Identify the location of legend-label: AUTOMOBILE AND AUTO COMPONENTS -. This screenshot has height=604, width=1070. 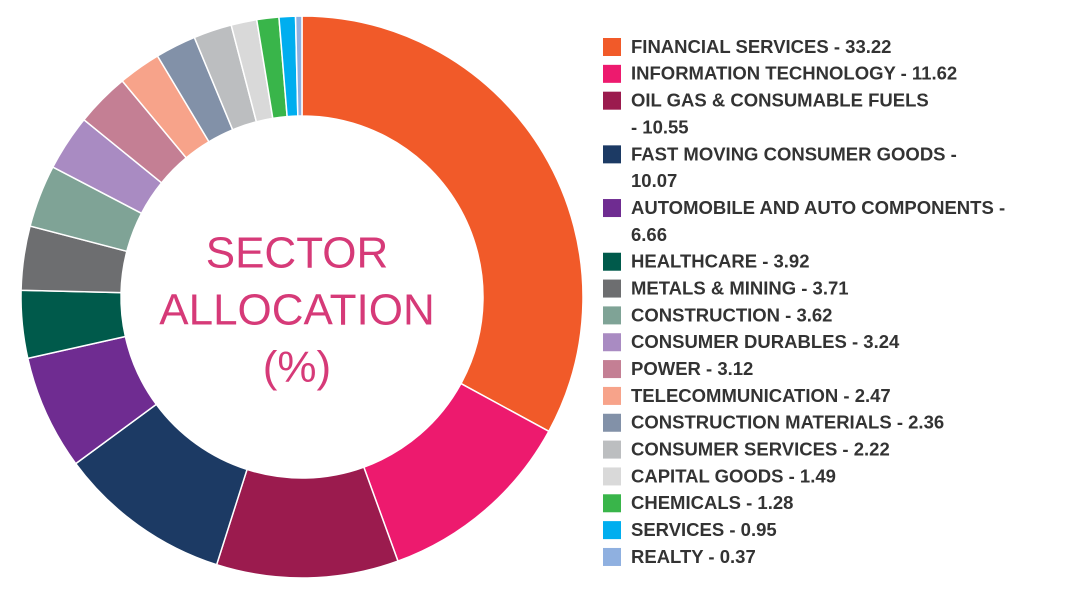
(818, 207).